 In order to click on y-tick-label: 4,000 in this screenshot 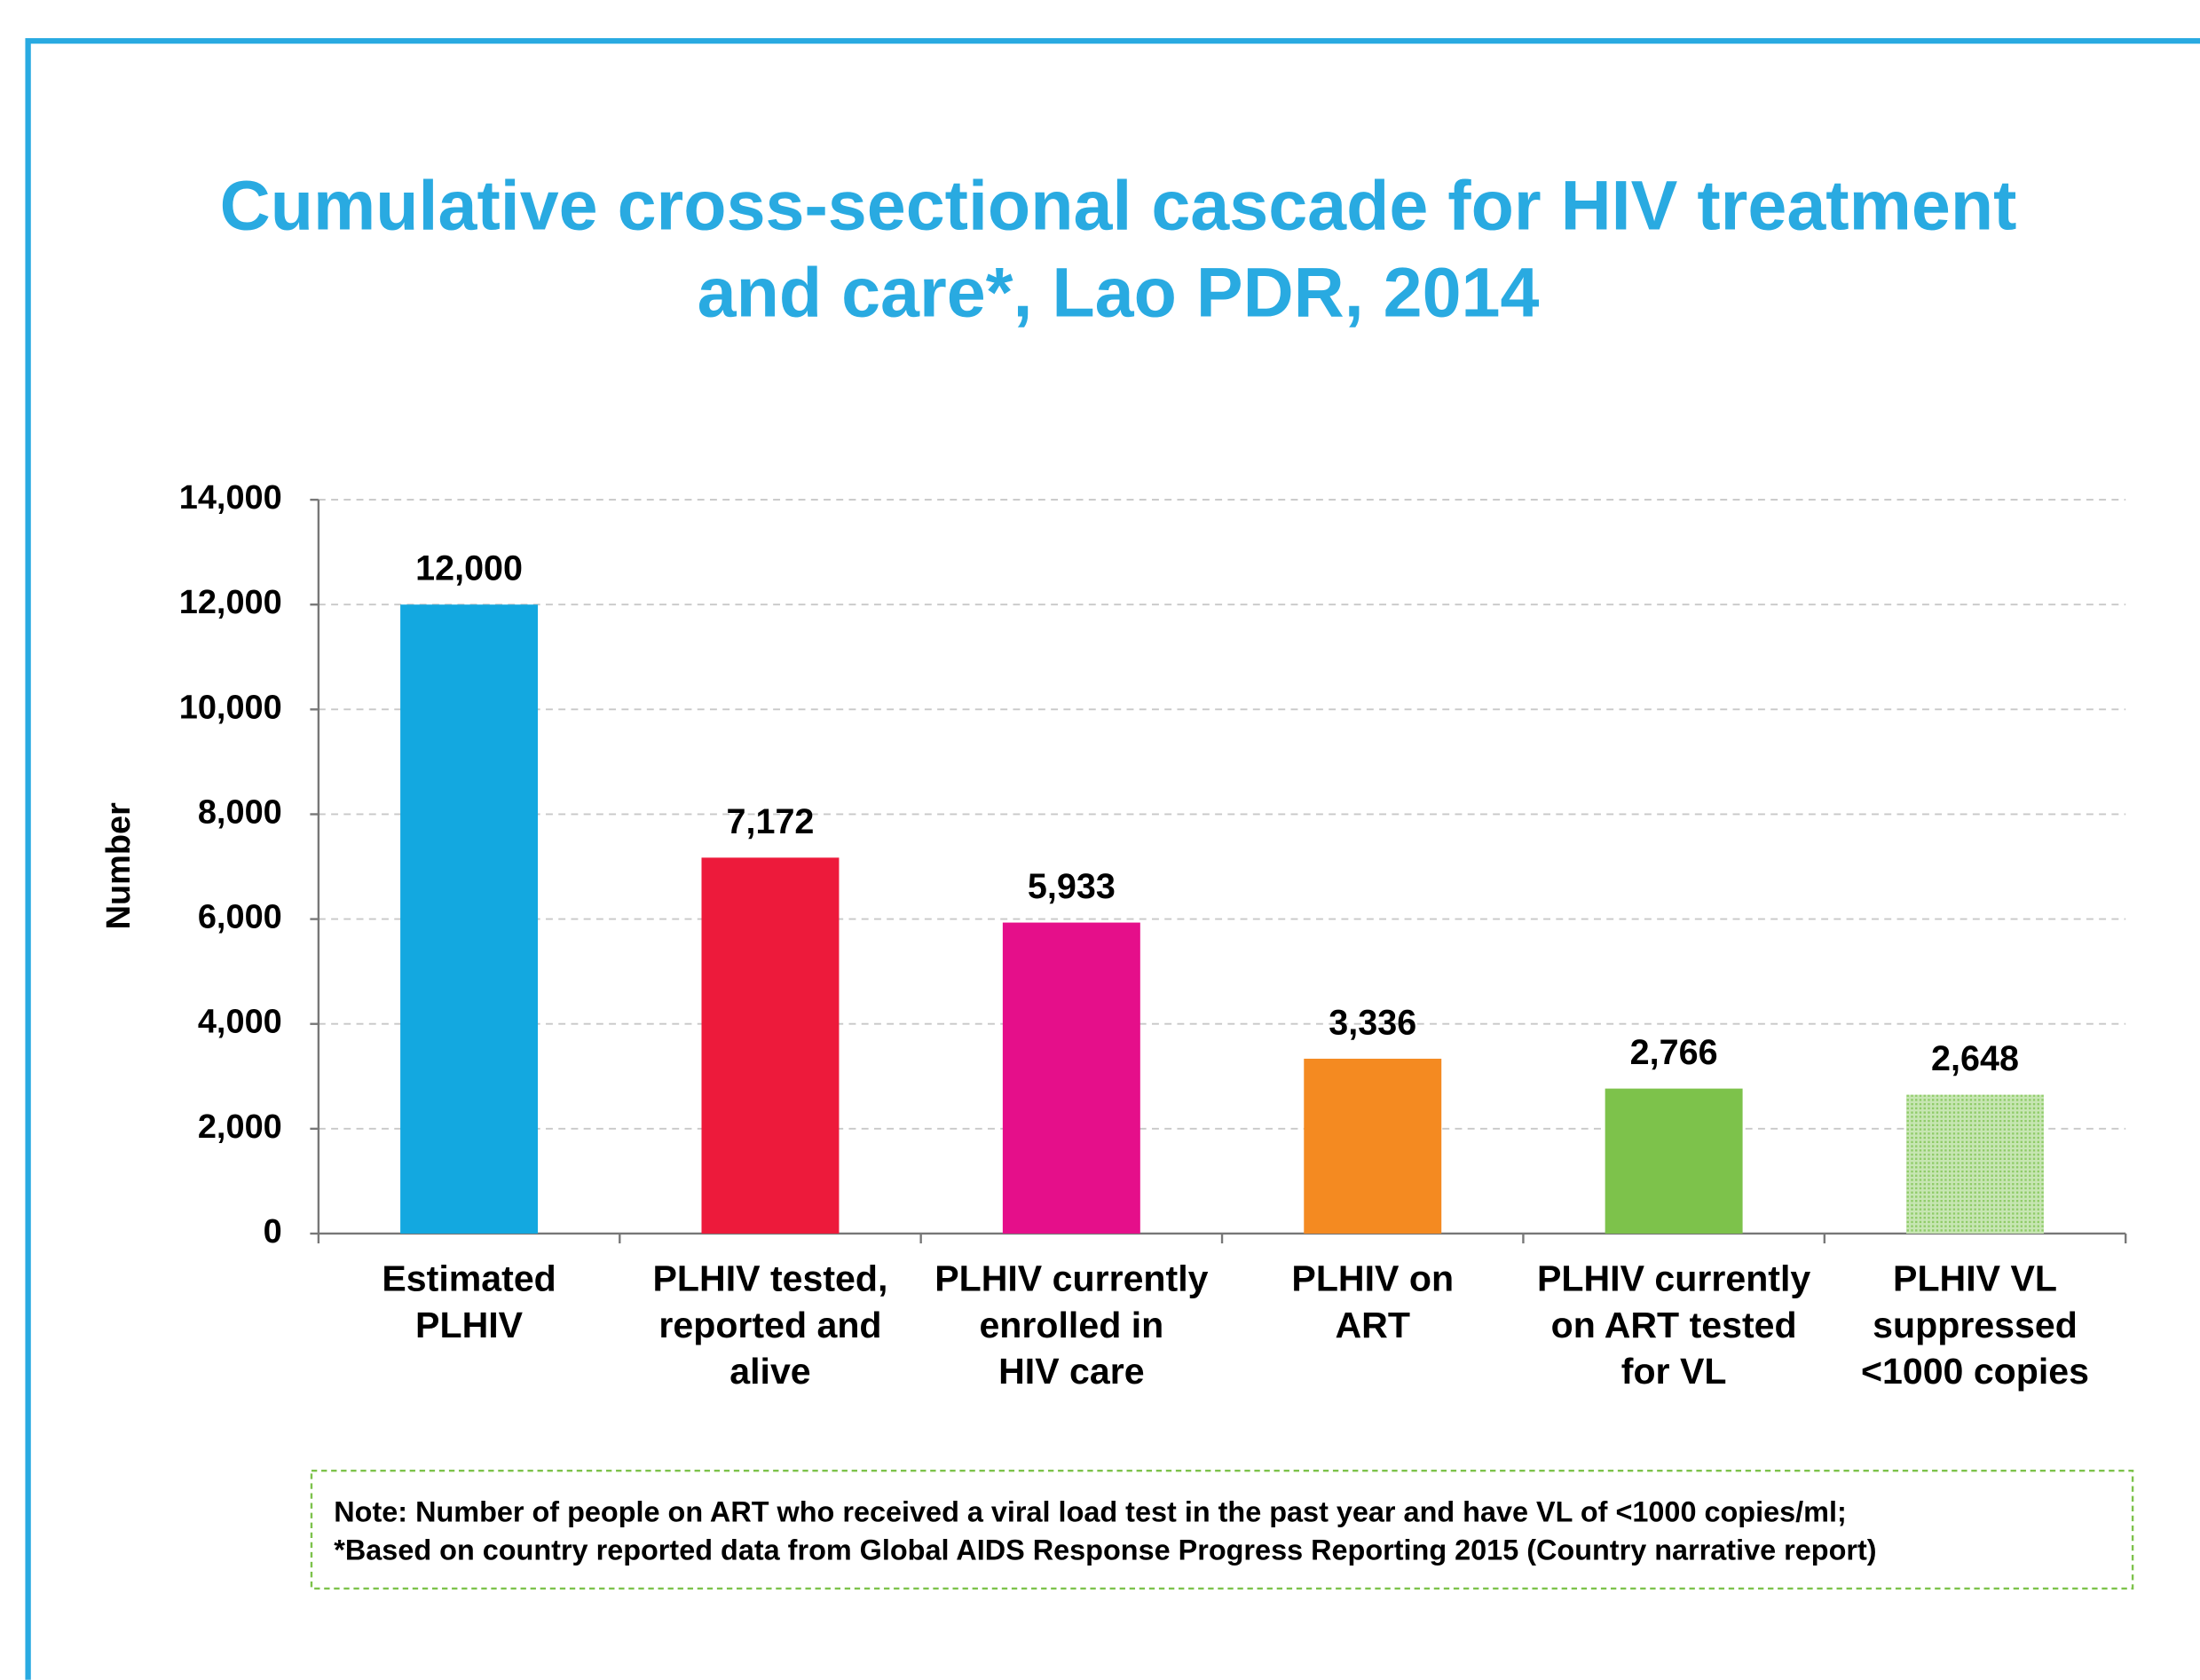, I will do `click(240, 1022)`.